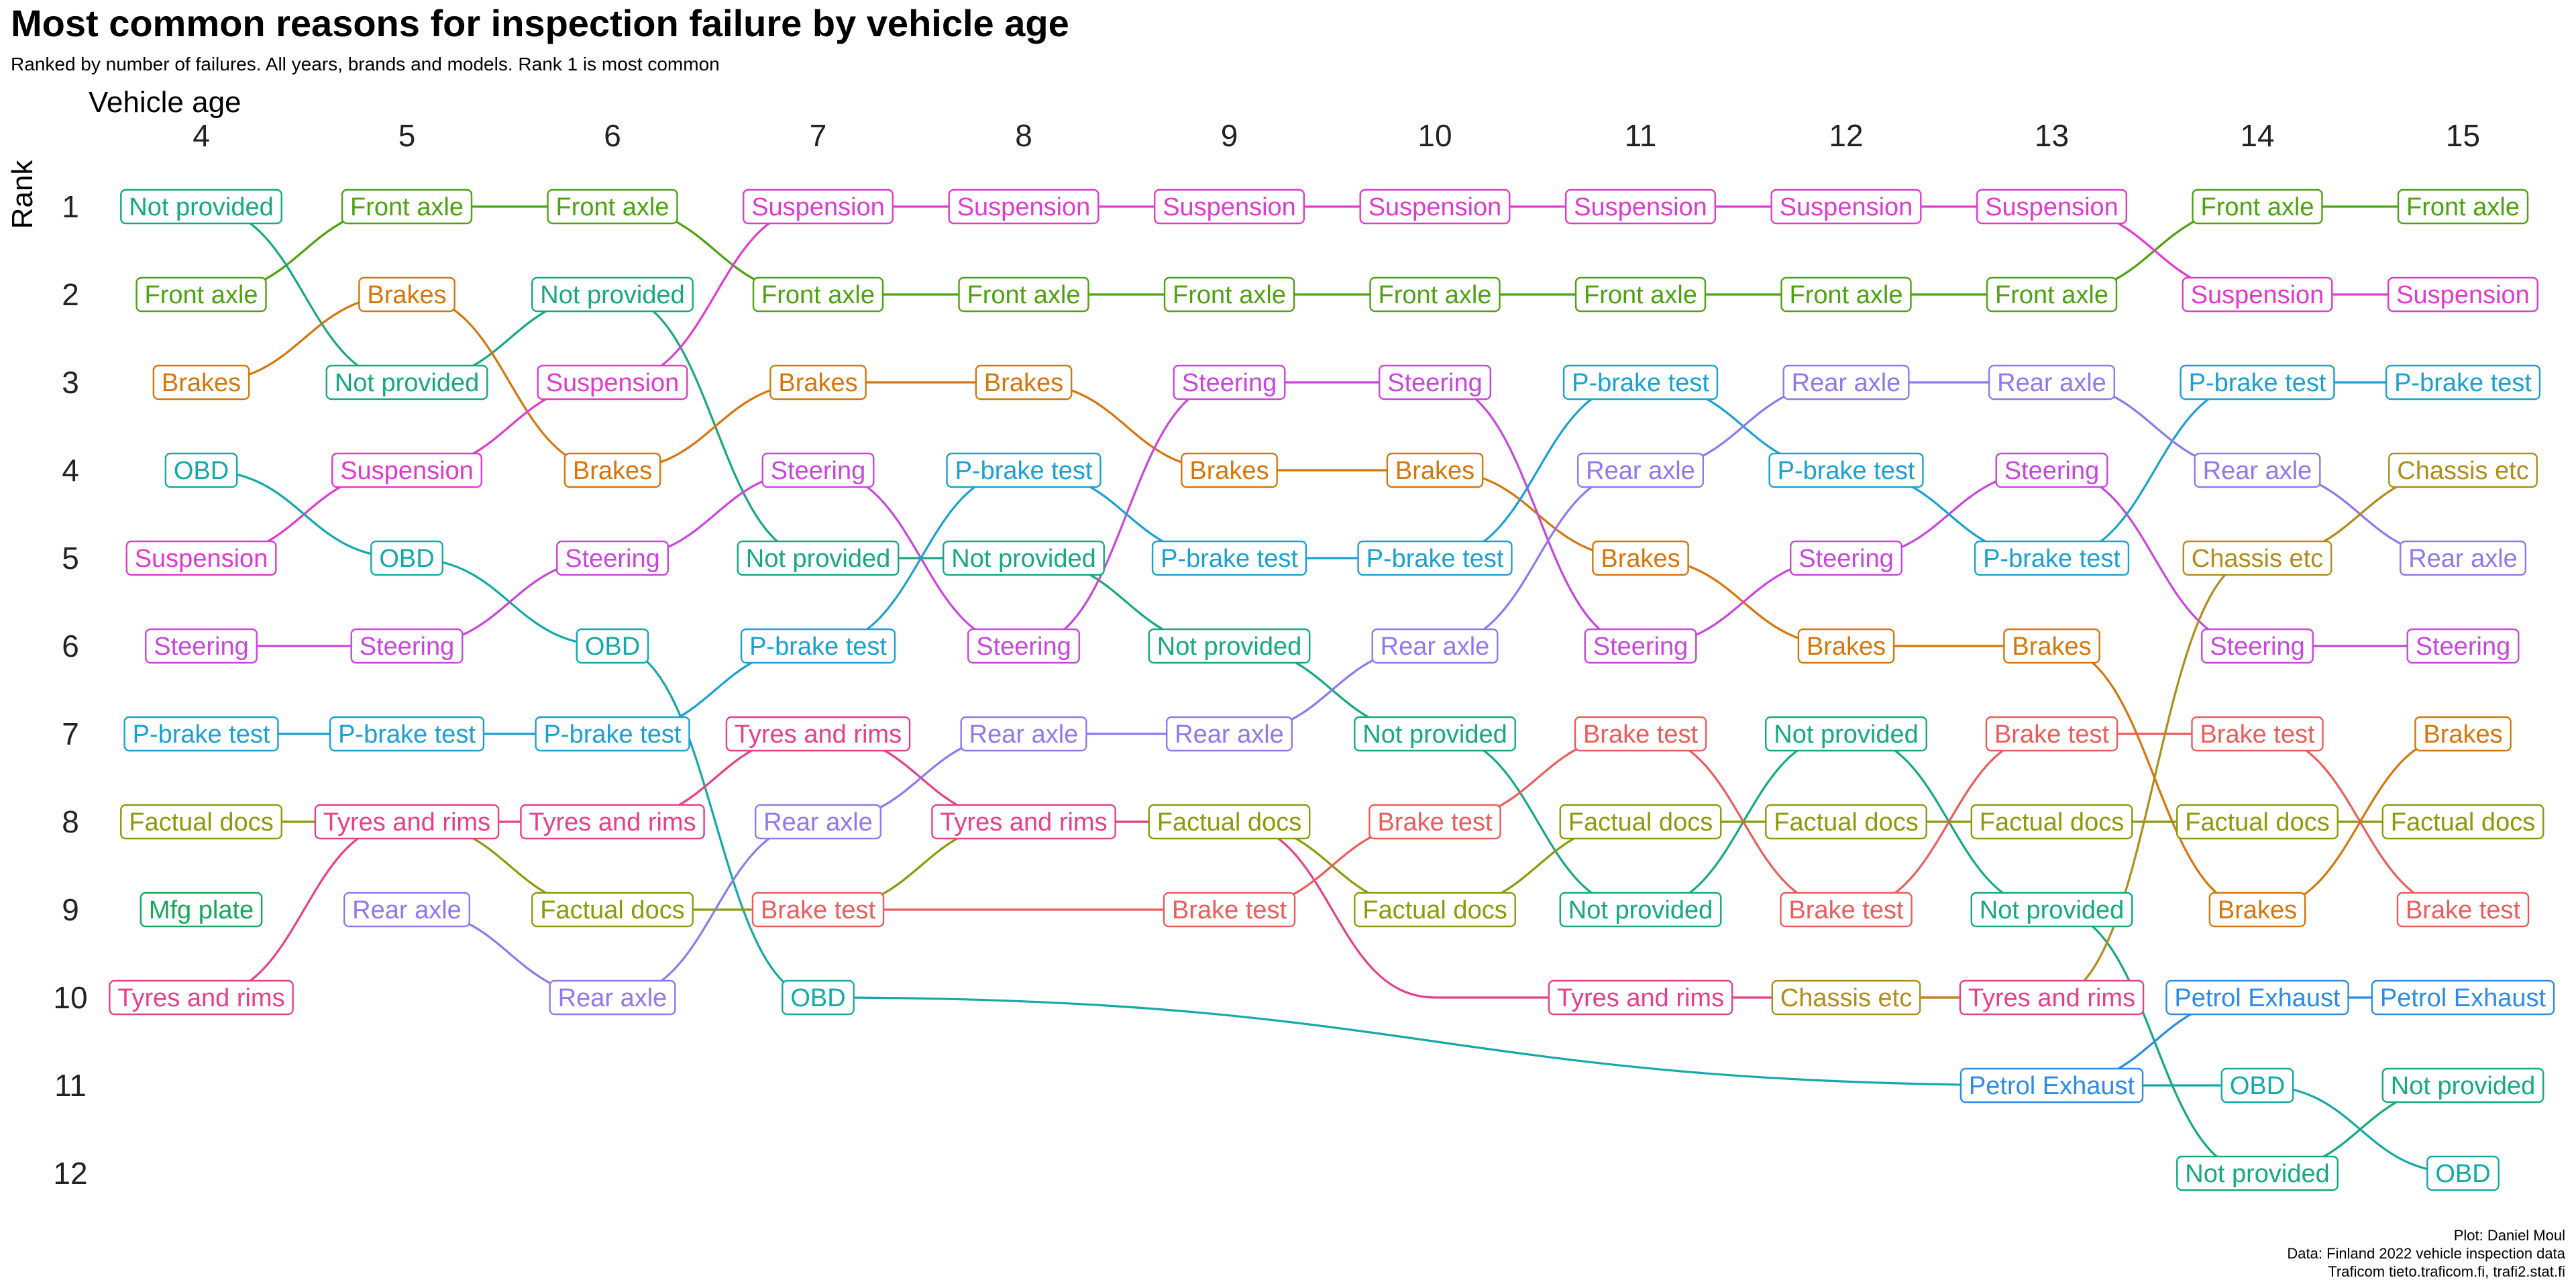 The image size is (2576, 1288). I want to click on y-tick-2: 2, so click(70, 294).